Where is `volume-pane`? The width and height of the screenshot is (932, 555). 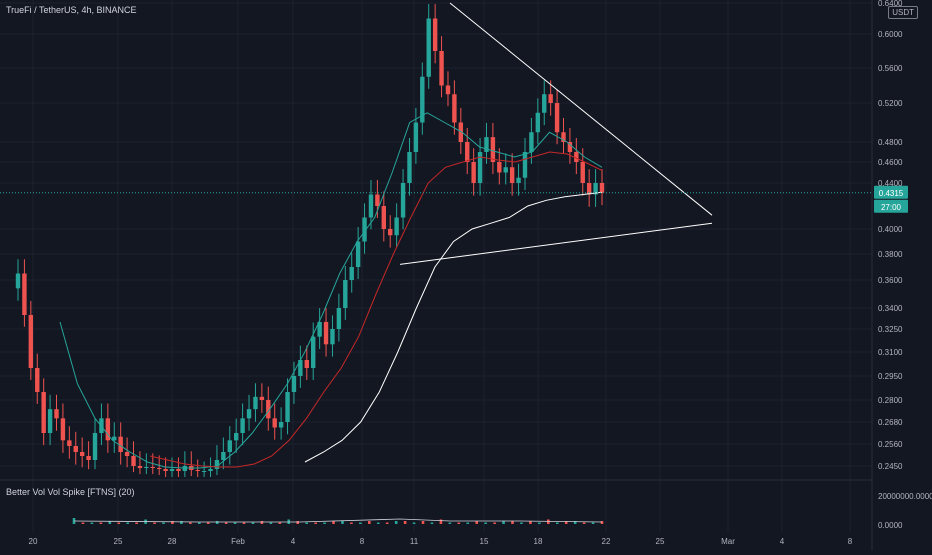 volume-pane is located at coordinates (338, 521).